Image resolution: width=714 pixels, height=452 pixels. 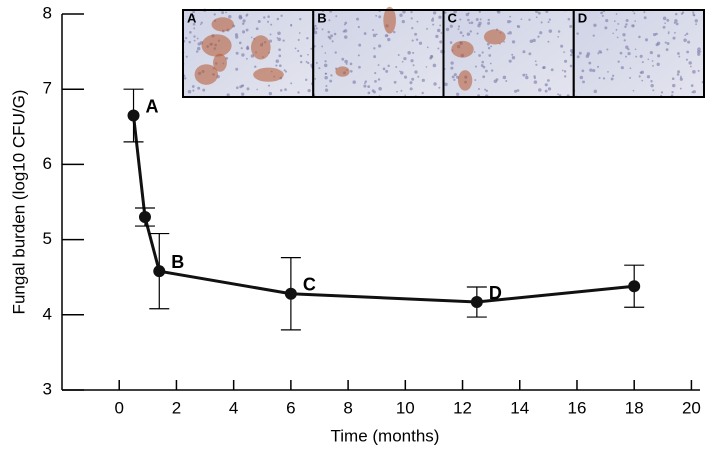 I want to click on inset-panel, so click(x=638, y=53).